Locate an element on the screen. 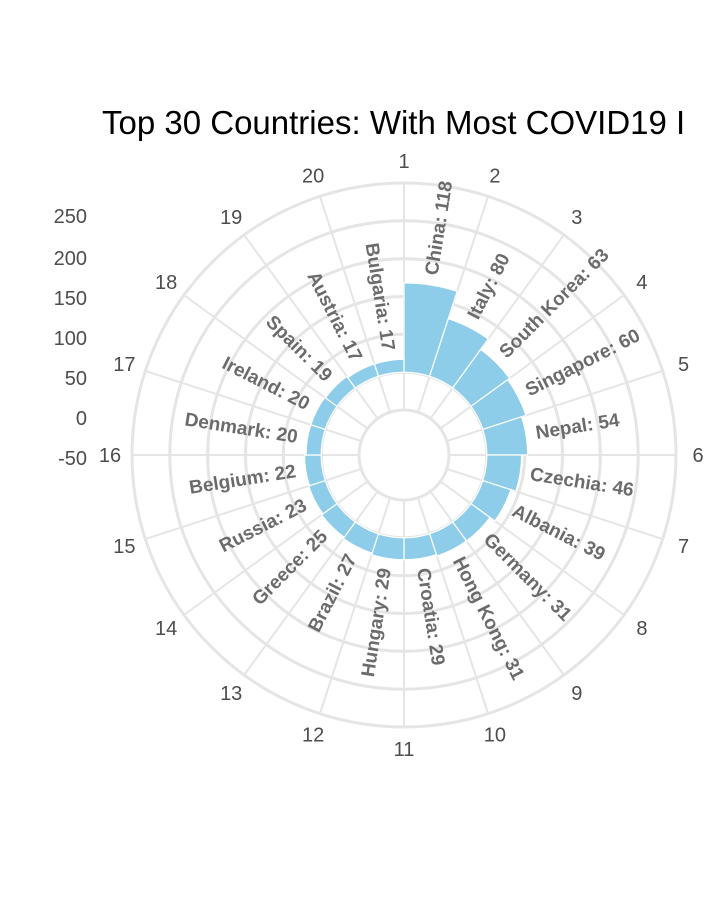 The image size is (720, 921). bar-hong-kong is located at coordinates (448, 539).